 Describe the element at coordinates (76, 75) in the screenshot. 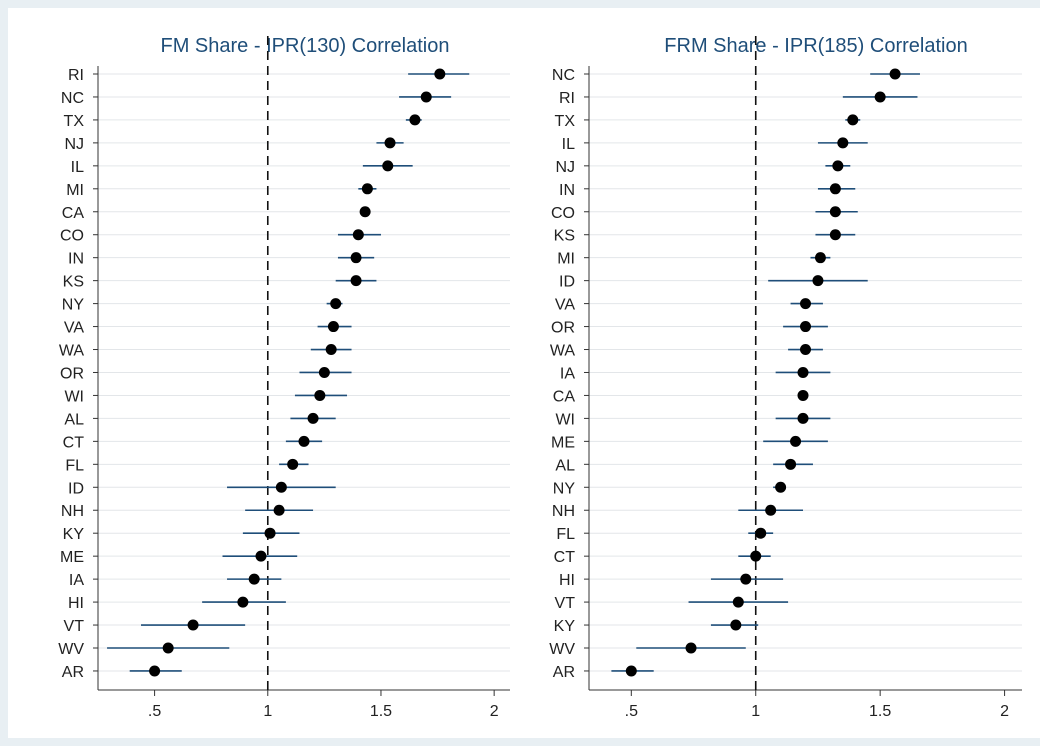

I see `category-label: RI` at that location.